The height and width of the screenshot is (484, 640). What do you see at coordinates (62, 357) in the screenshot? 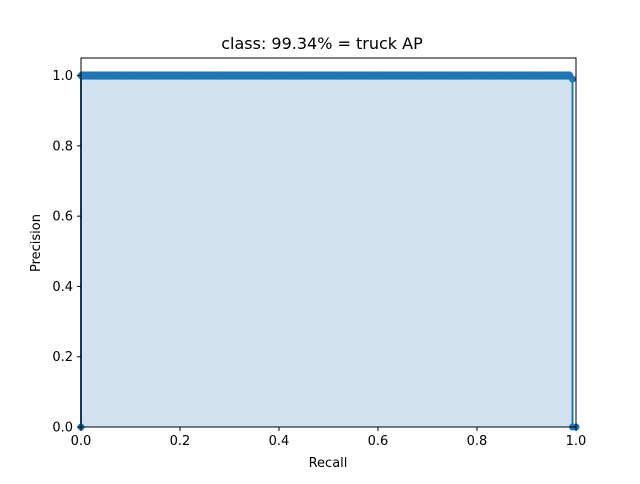
I see `y-tick-label: 0.2` at bounding box center [62, 357].